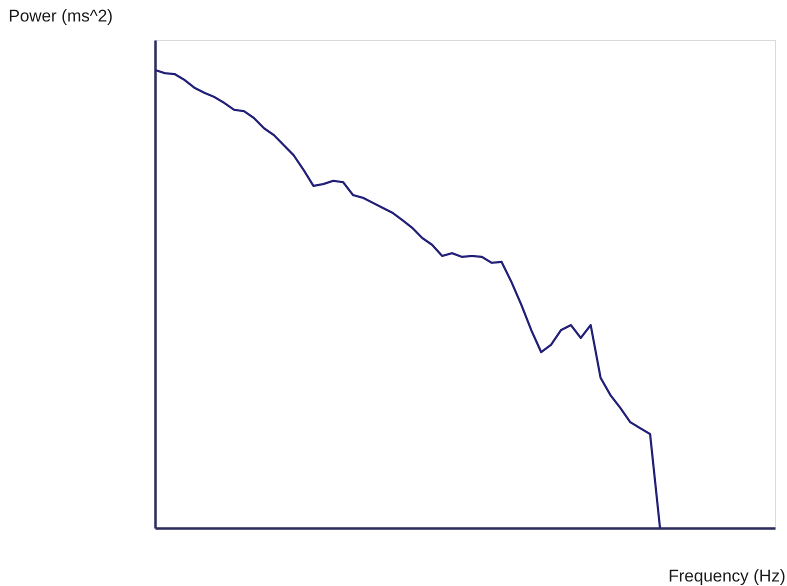 This screenshot has width=787, height=586. What do you see at coordinates (727, 576) in the screenshot?
I see `x-axis-title: Frequency (Hz)` at bounding box center [727, 576].